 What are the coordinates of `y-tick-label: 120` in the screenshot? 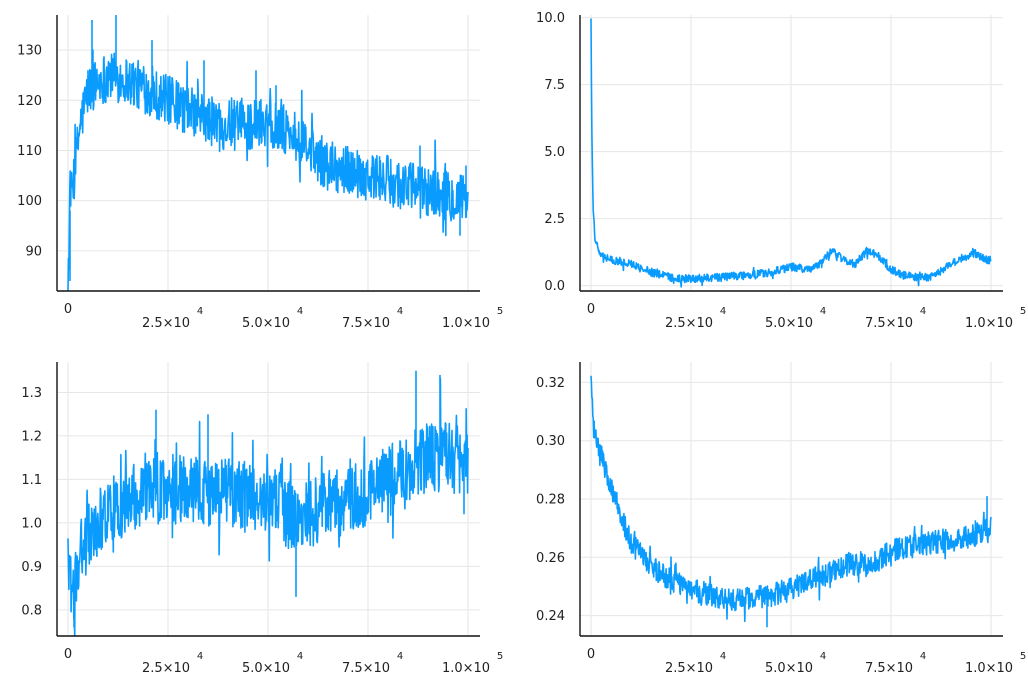 It's located at (29, 101).